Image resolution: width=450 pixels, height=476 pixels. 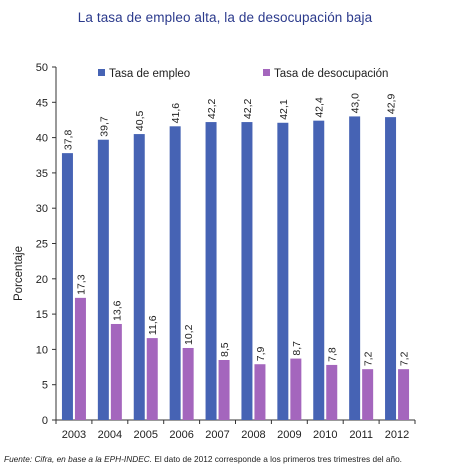 What do you see at coordinates (68, 140) in the screenshot?
I see `data-label-empleo: 37,8` at bounding box center [68, 140].